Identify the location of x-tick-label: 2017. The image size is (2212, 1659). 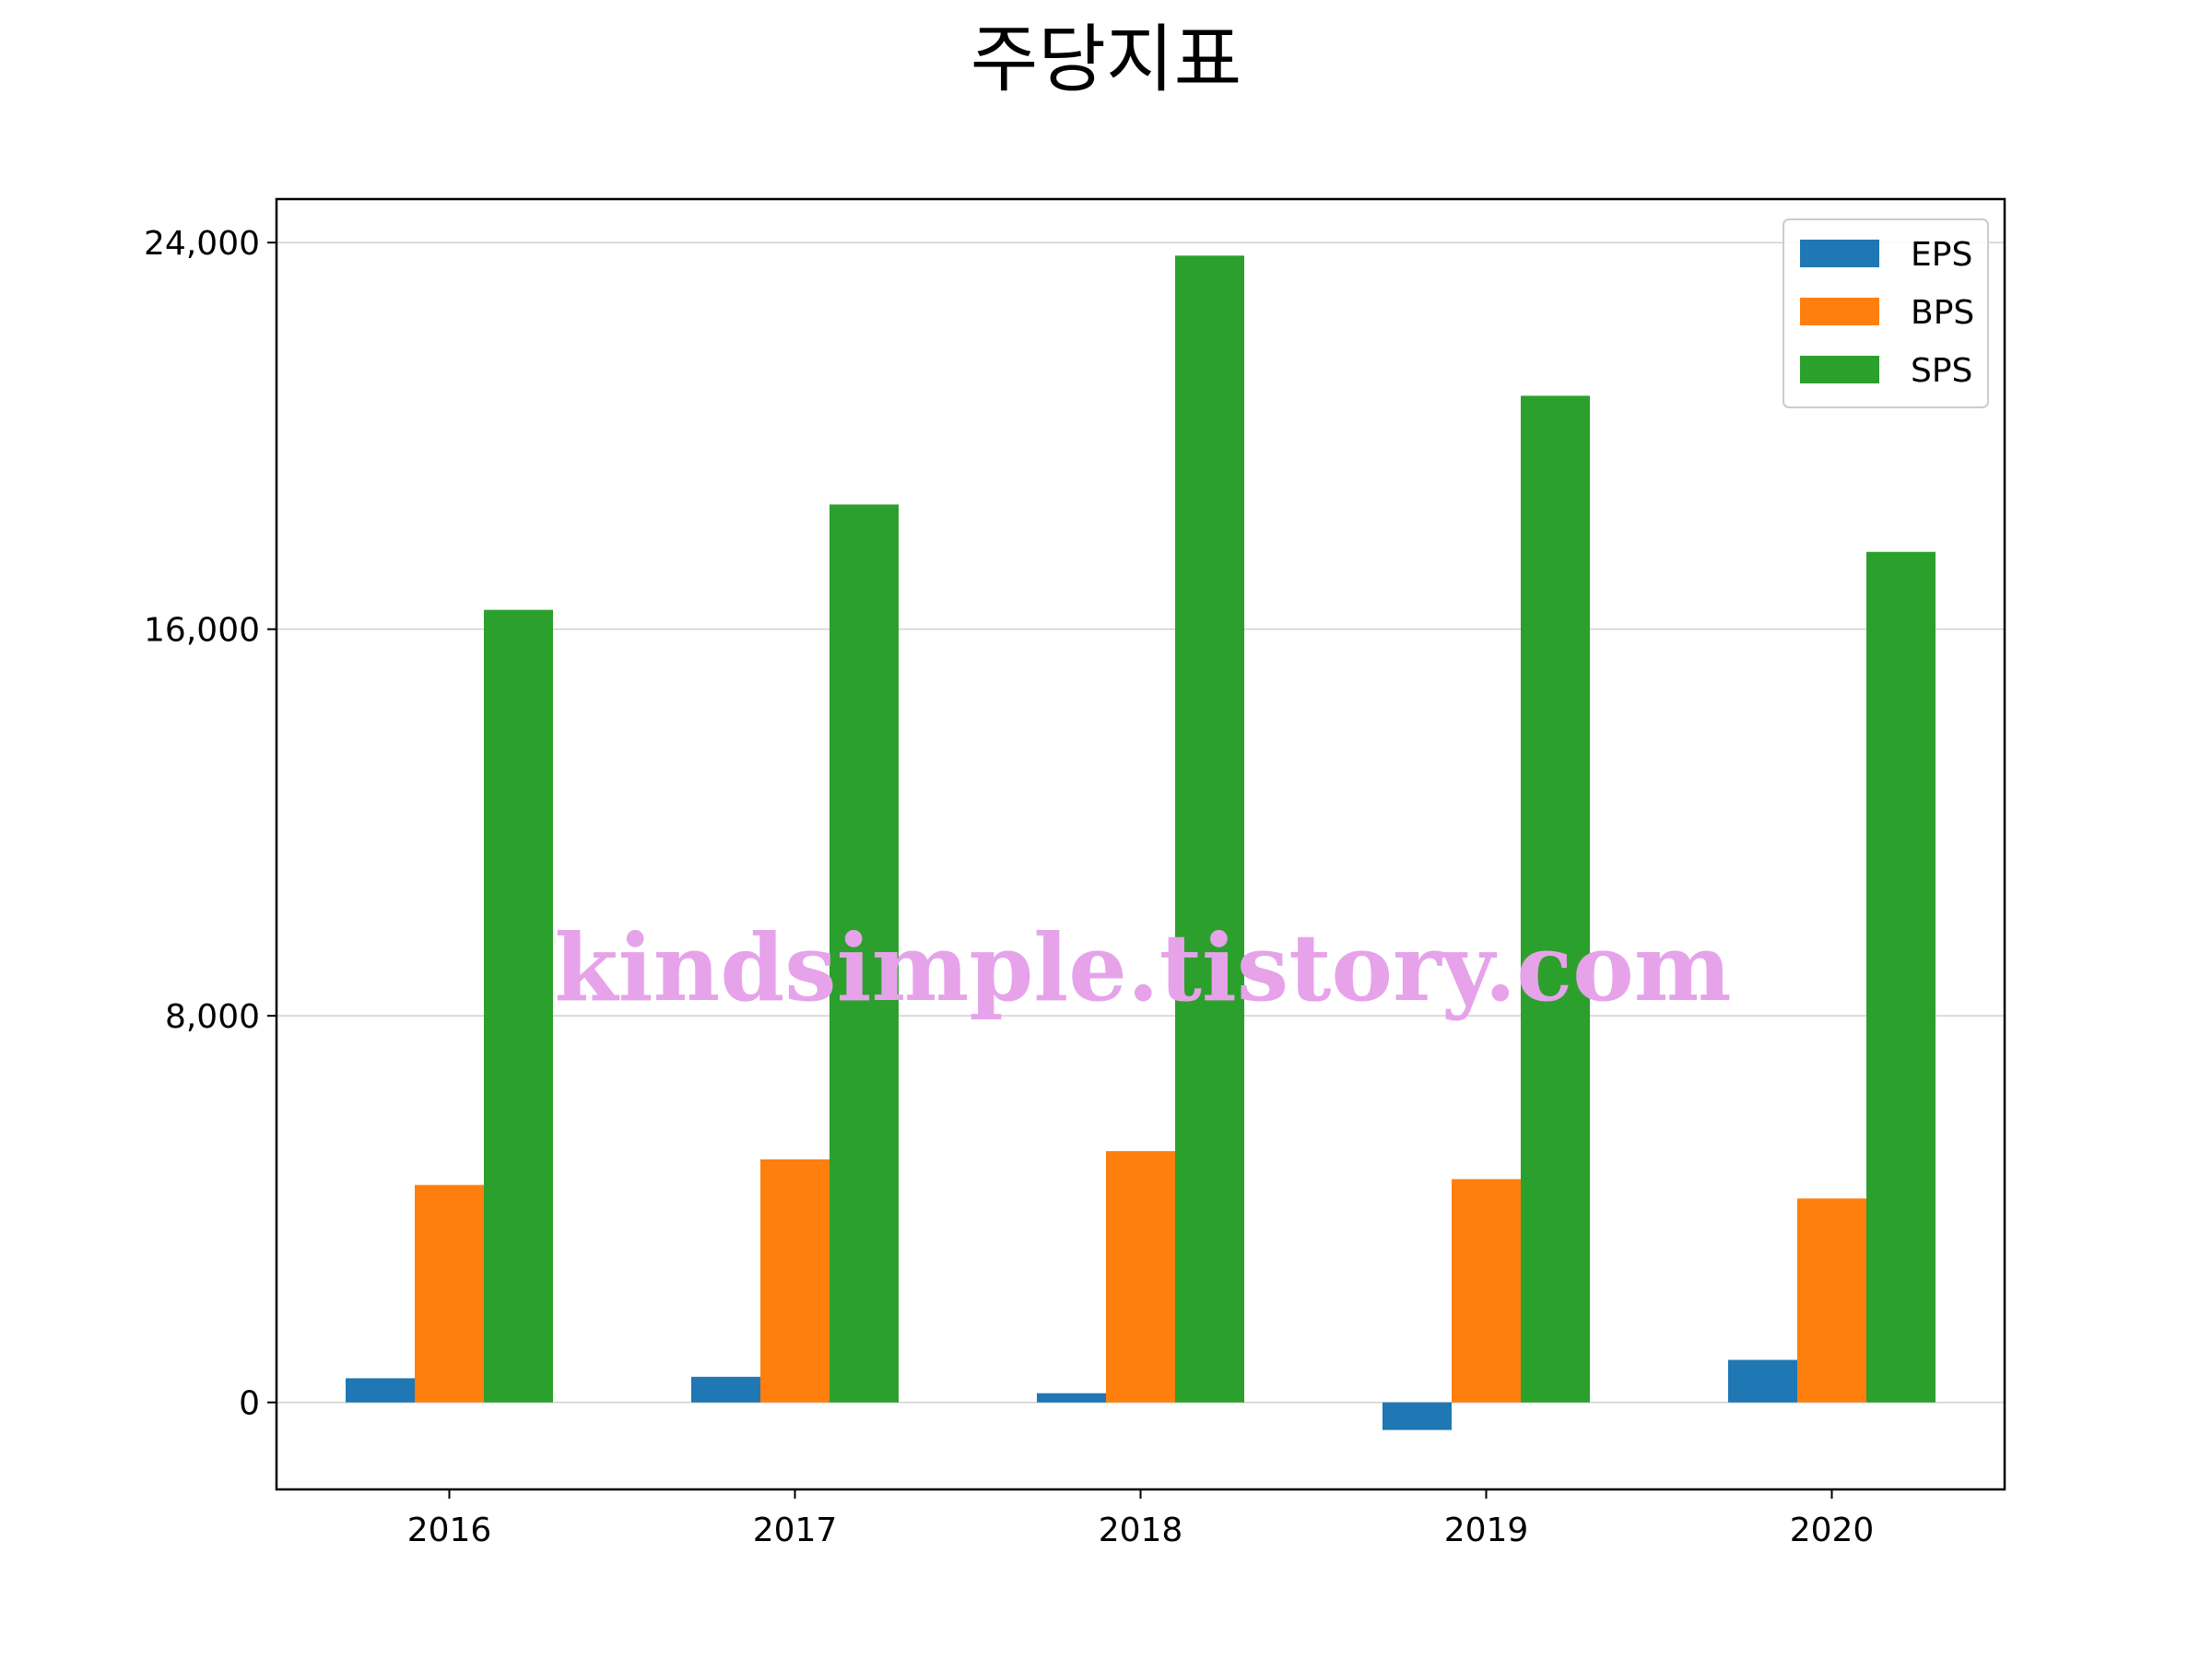
(795, 1530).